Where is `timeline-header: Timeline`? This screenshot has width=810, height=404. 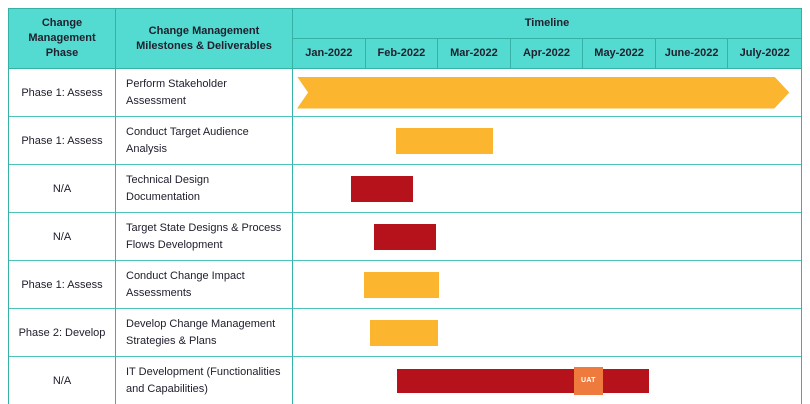 timeline-header: Timeline is located at coordinates (547, 24).